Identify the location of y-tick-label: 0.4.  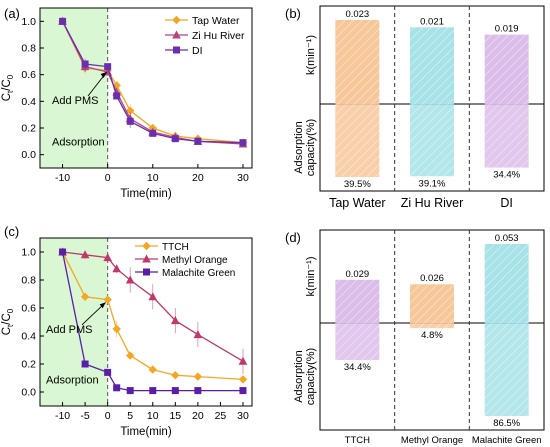
(28, 102).